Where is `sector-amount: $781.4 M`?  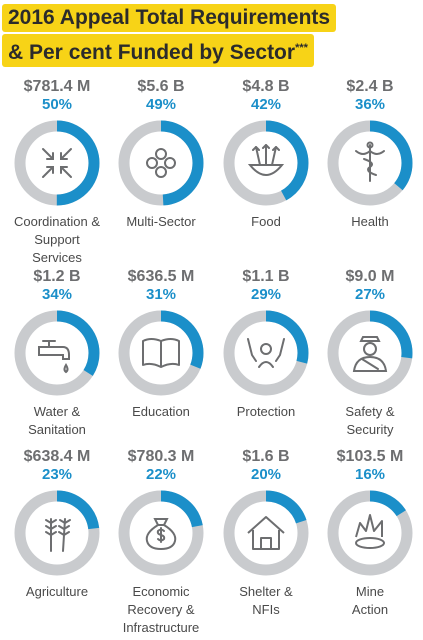
sector-amount: $781.4 M is located at coordinates (57, 86).